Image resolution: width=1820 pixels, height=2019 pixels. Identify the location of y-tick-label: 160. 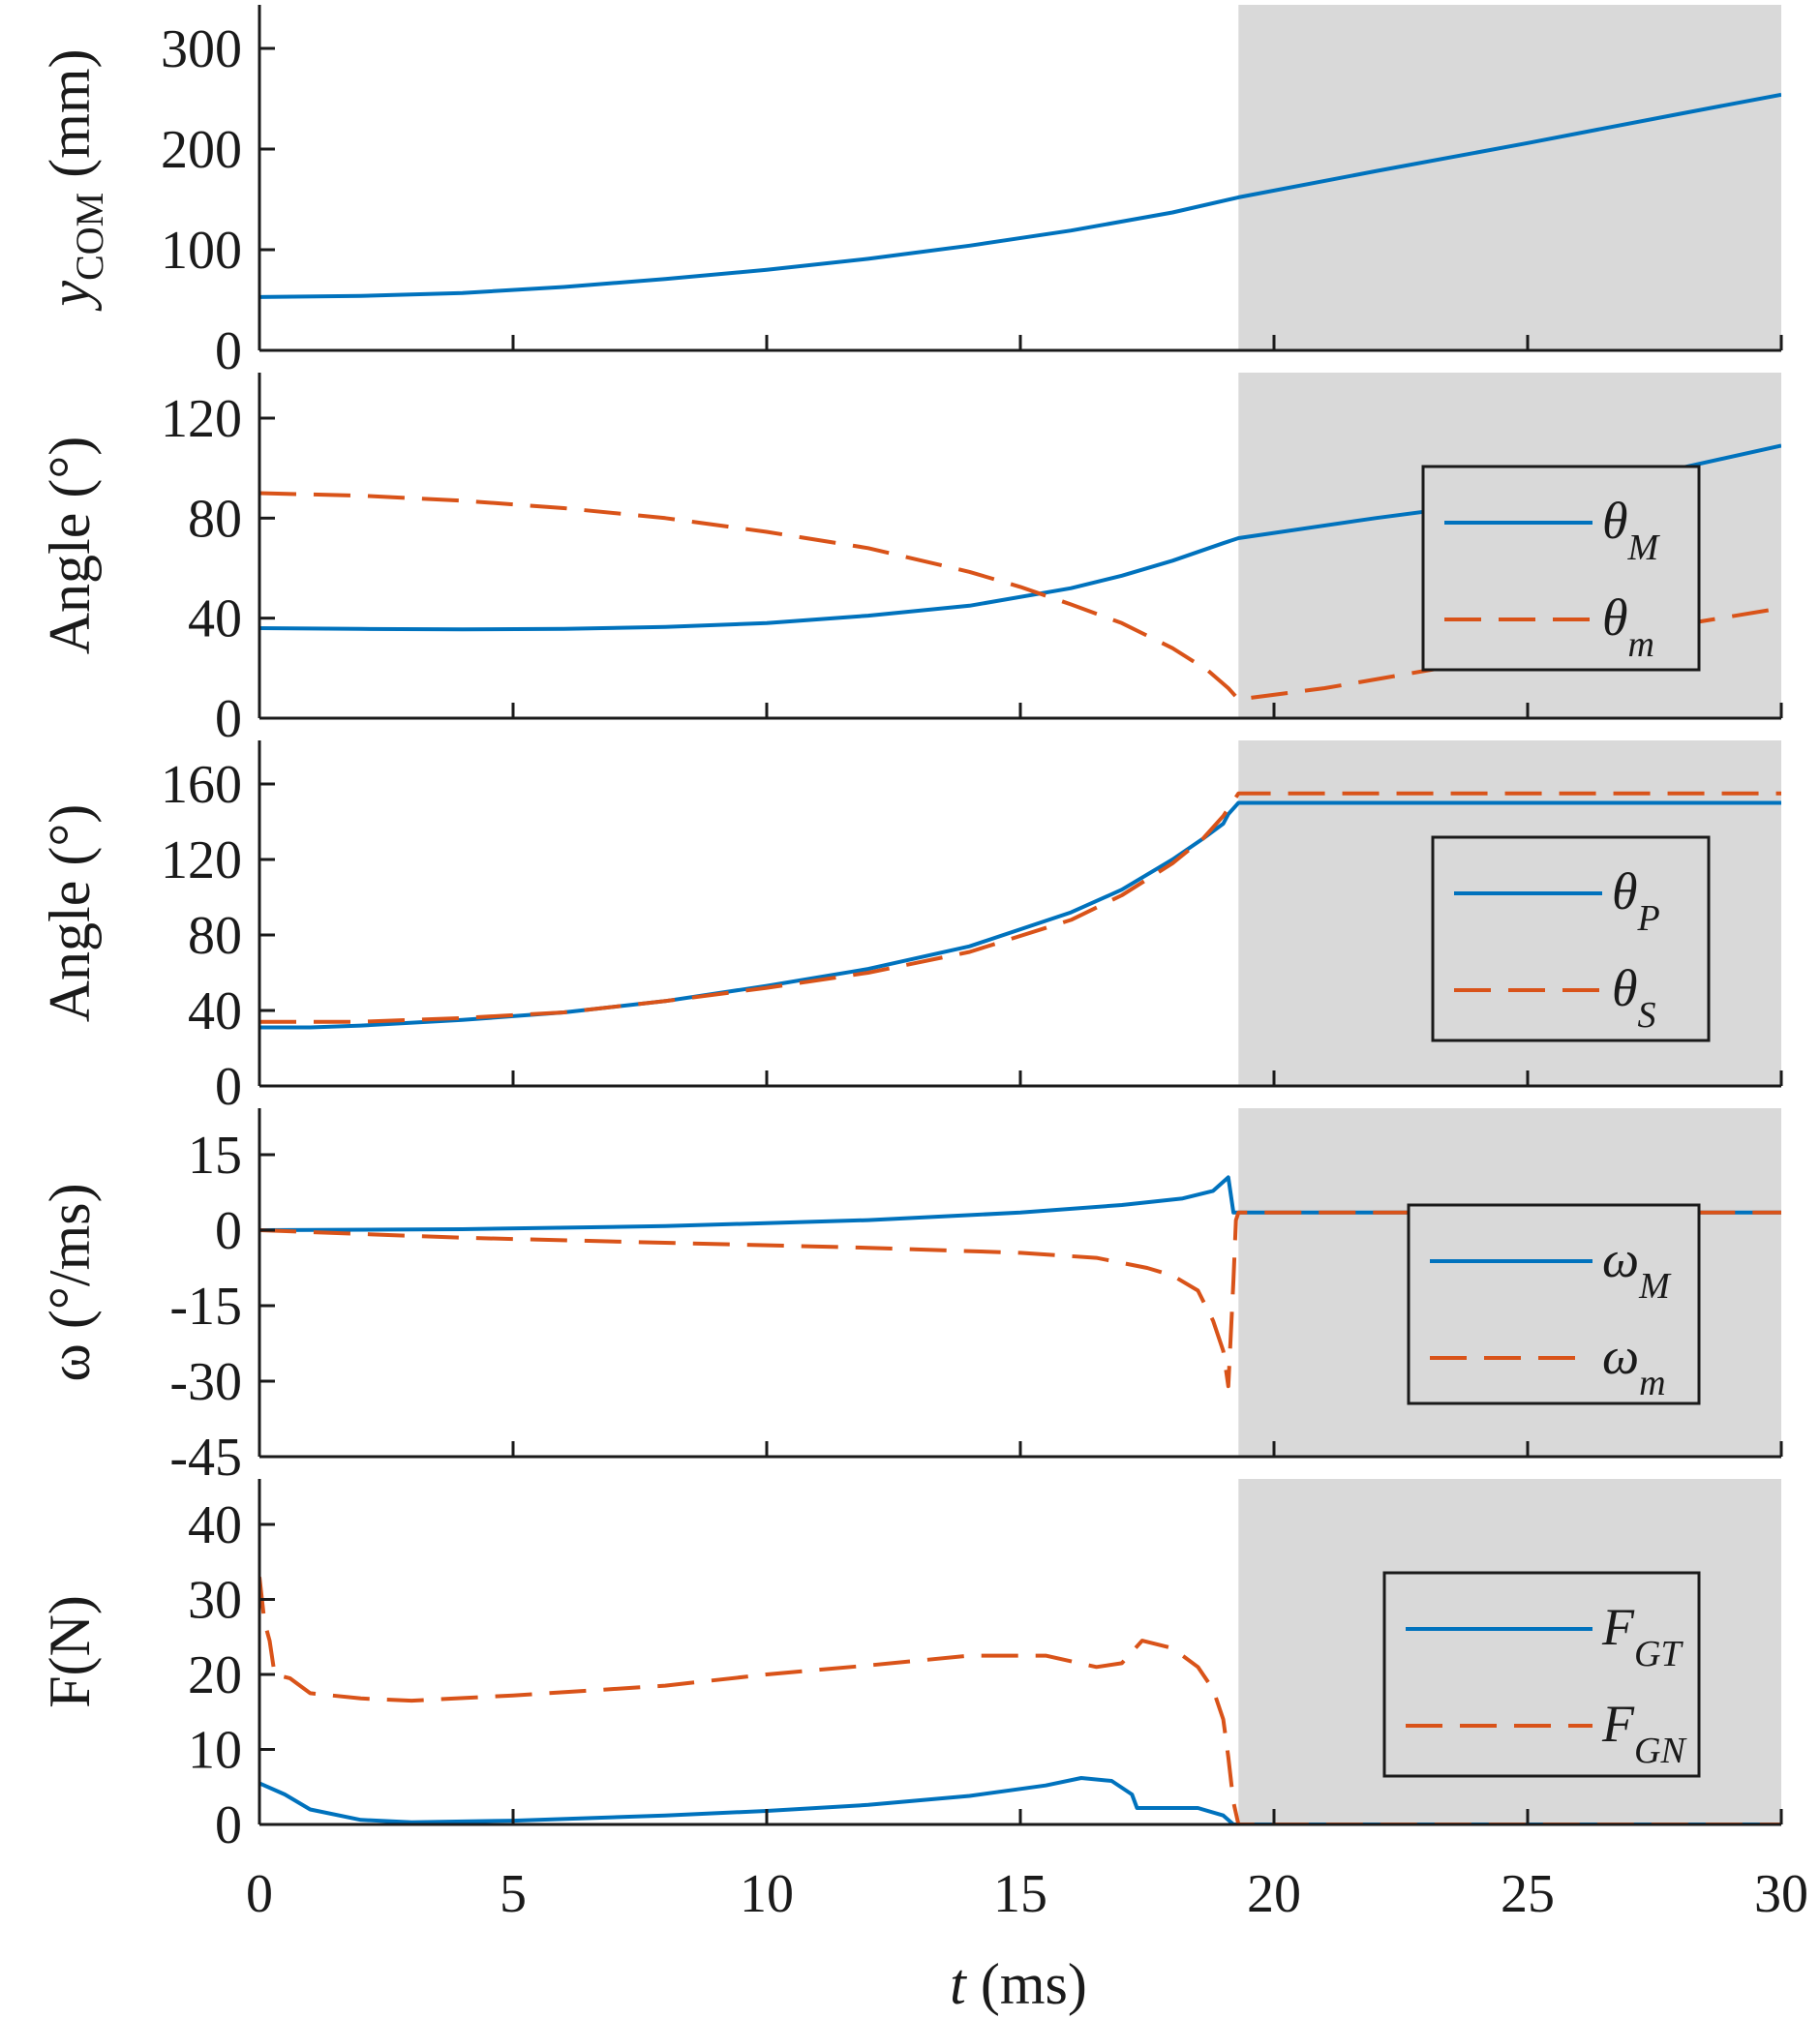
(202, 785).